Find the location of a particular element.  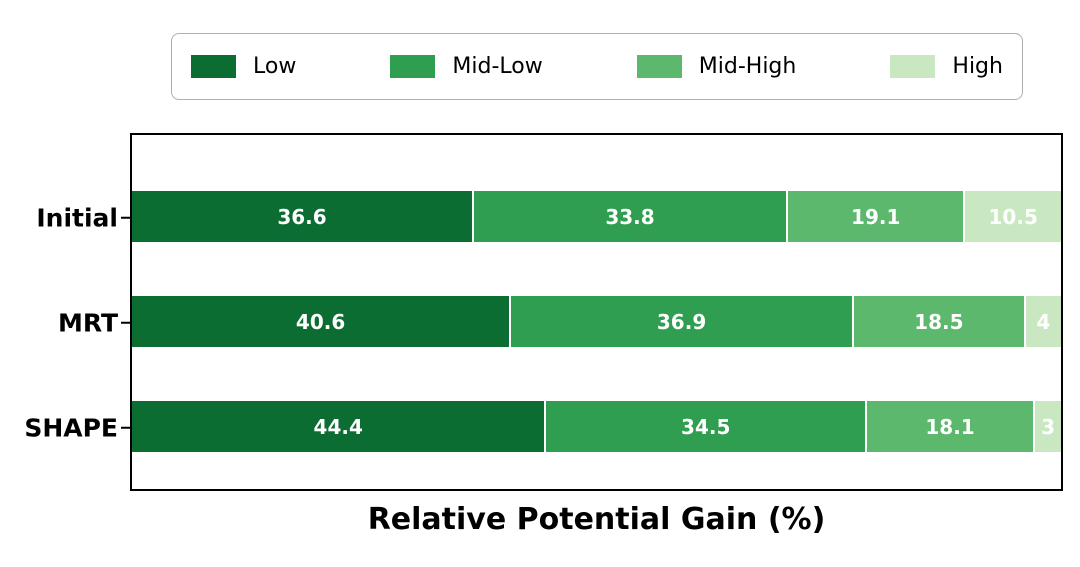

bar-value-label: 19.1 is located at coordinates (876, 216).